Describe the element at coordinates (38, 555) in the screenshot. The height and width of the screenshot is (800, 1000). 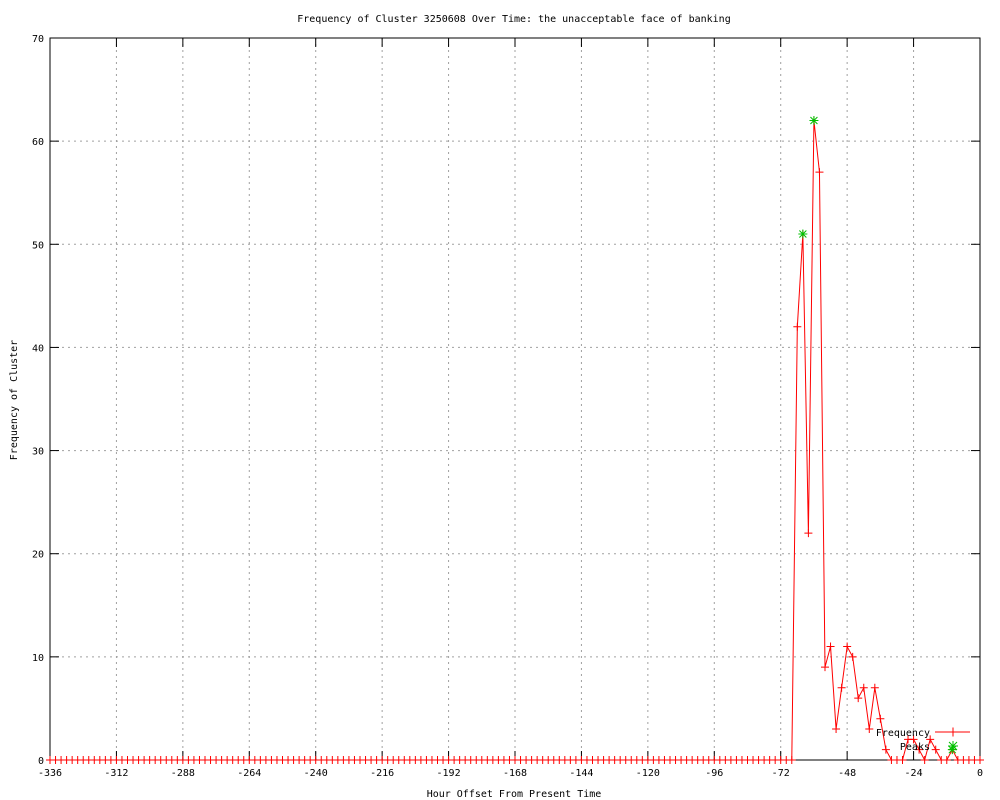
I see `y-tick-label: 20` at that location.